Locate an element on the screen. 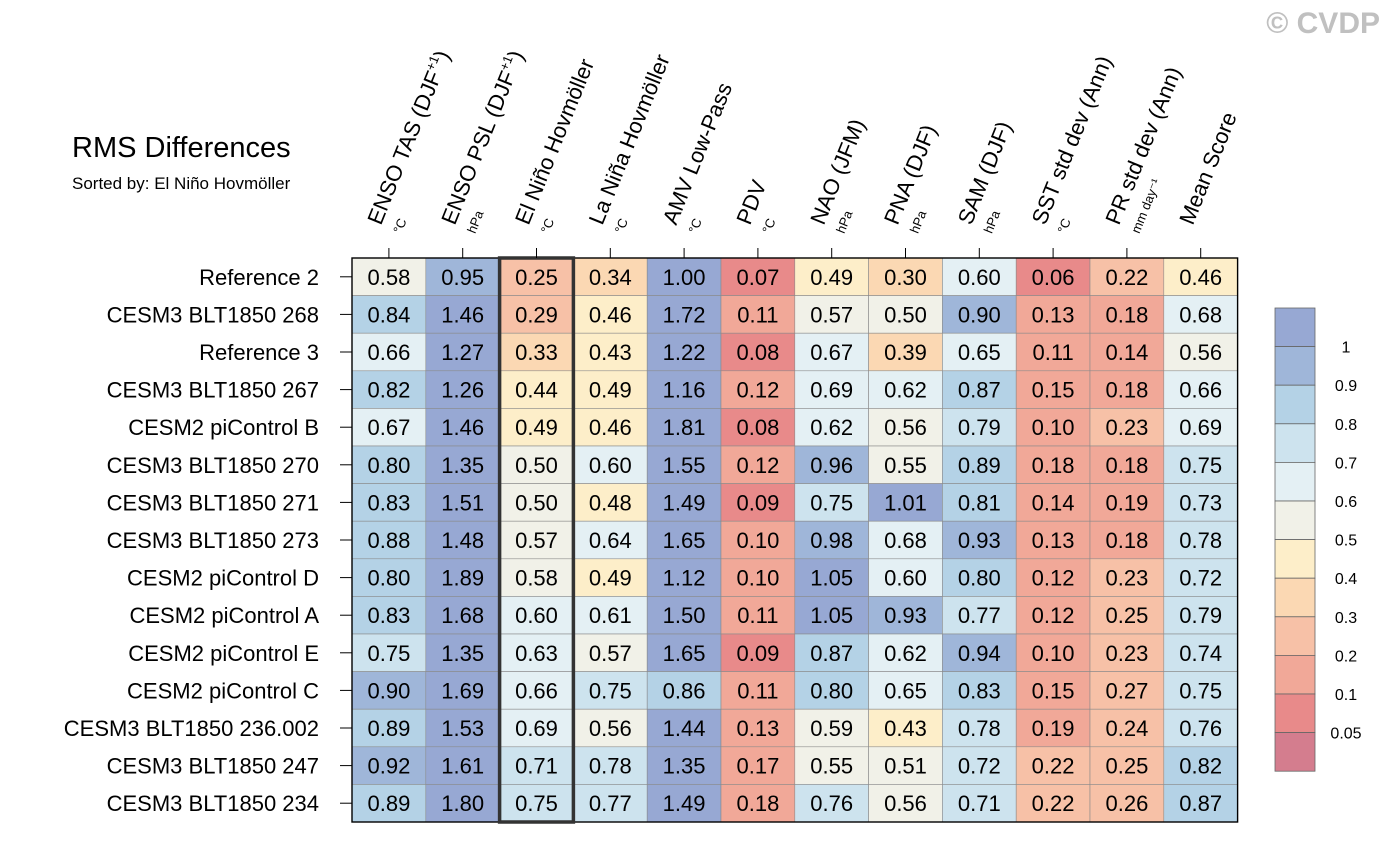 This screenshot has height=842, width=1386. cell-value-label: 0.92 is located at coordinates (388, 766).